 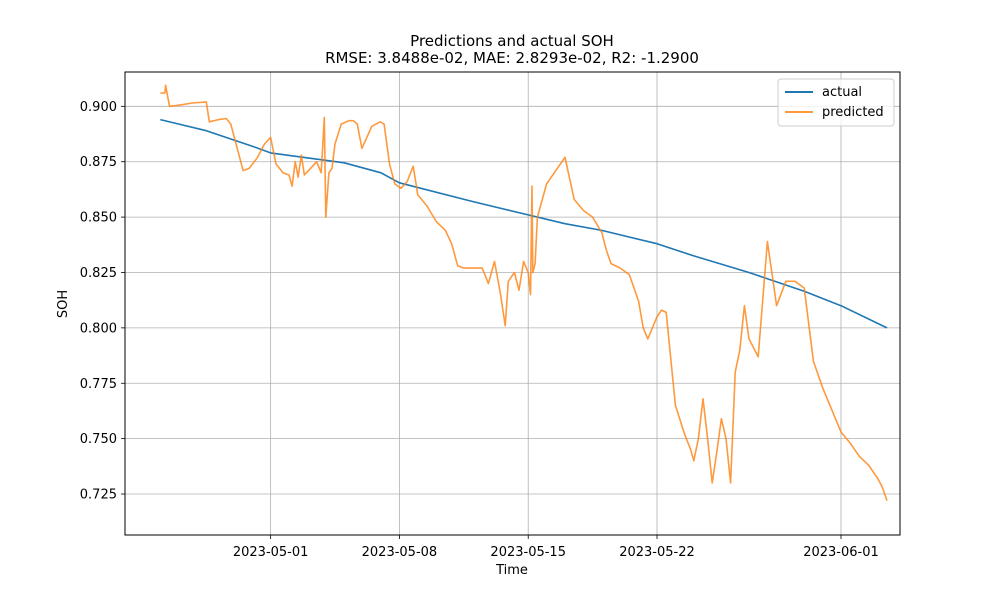 I want to click on legend: actual predicted, so click(x=836, y=102).